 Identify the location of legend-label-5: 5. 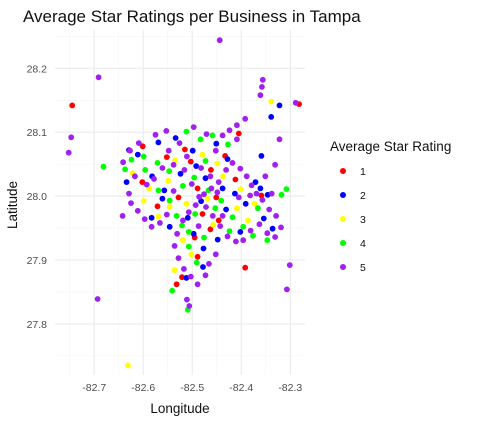
(363, 268).